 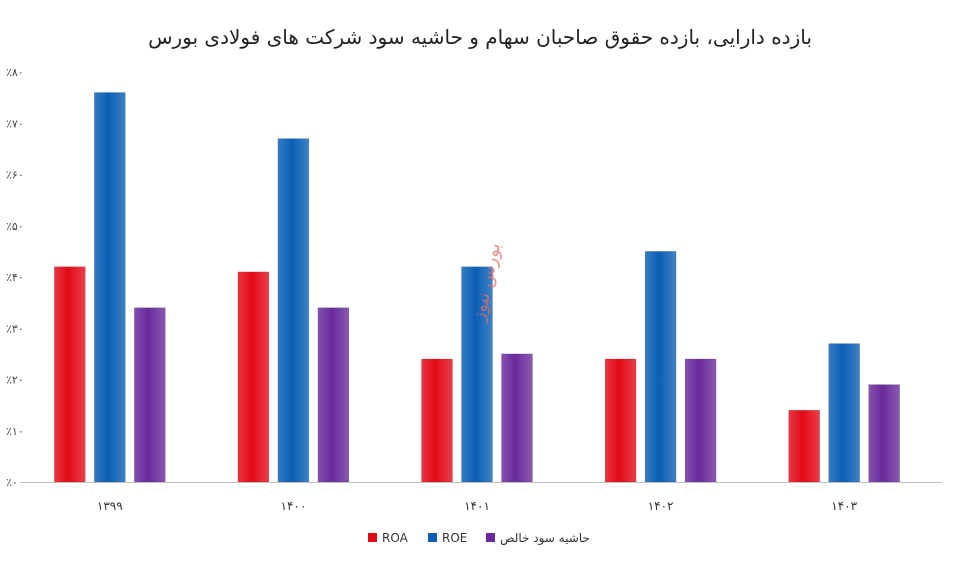 I want to click on x-tick-label: ۱۳۹۹, so click(x=110, y=506).